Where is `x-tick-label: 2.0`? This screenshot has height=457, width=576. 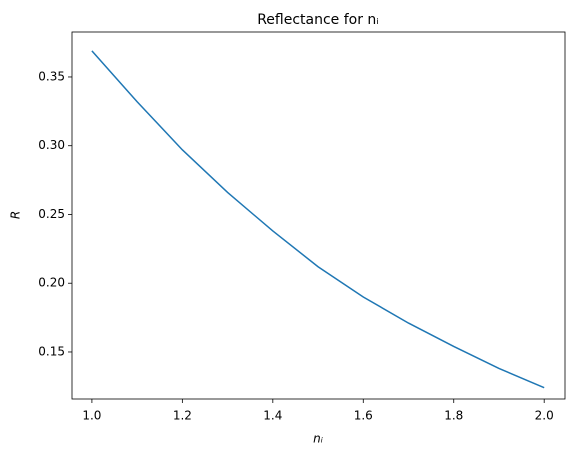 x-tick-label: 2.0 is located at coordinates (544, 416).